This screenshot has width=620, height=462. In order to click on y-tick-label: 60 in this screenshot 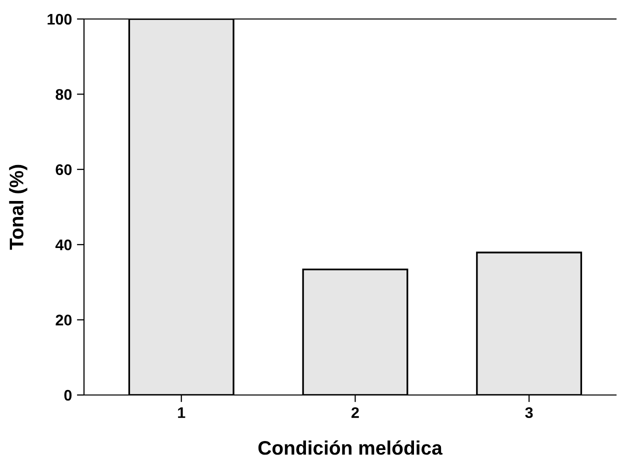, I will do `click(64, 170)`.